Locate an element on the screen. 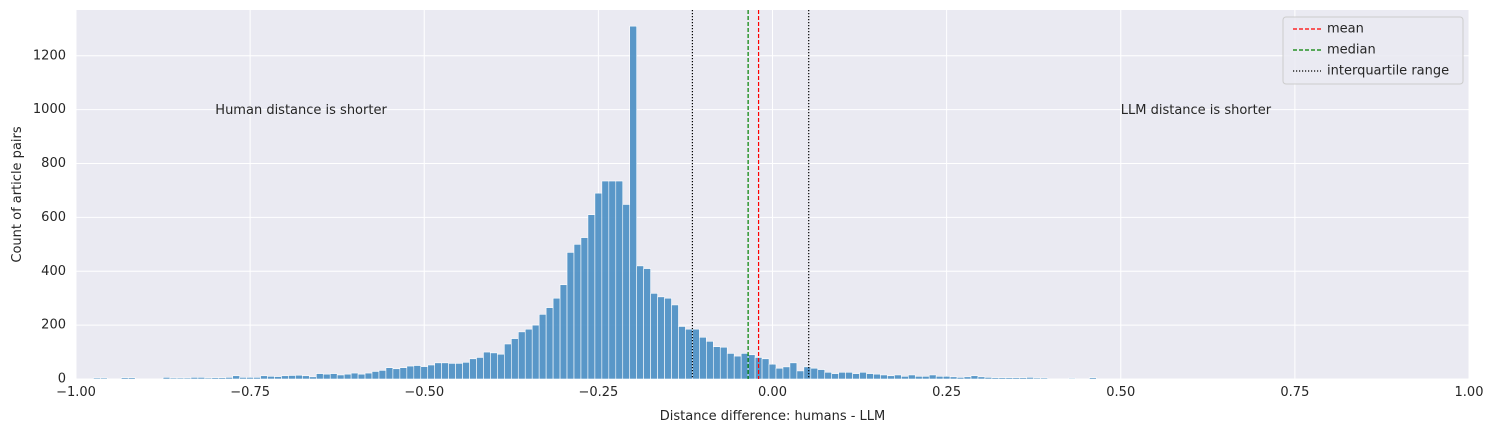  y-tick-labels: 0 200 400 600 800 1000 1200 is located at coordinates (49, 217).